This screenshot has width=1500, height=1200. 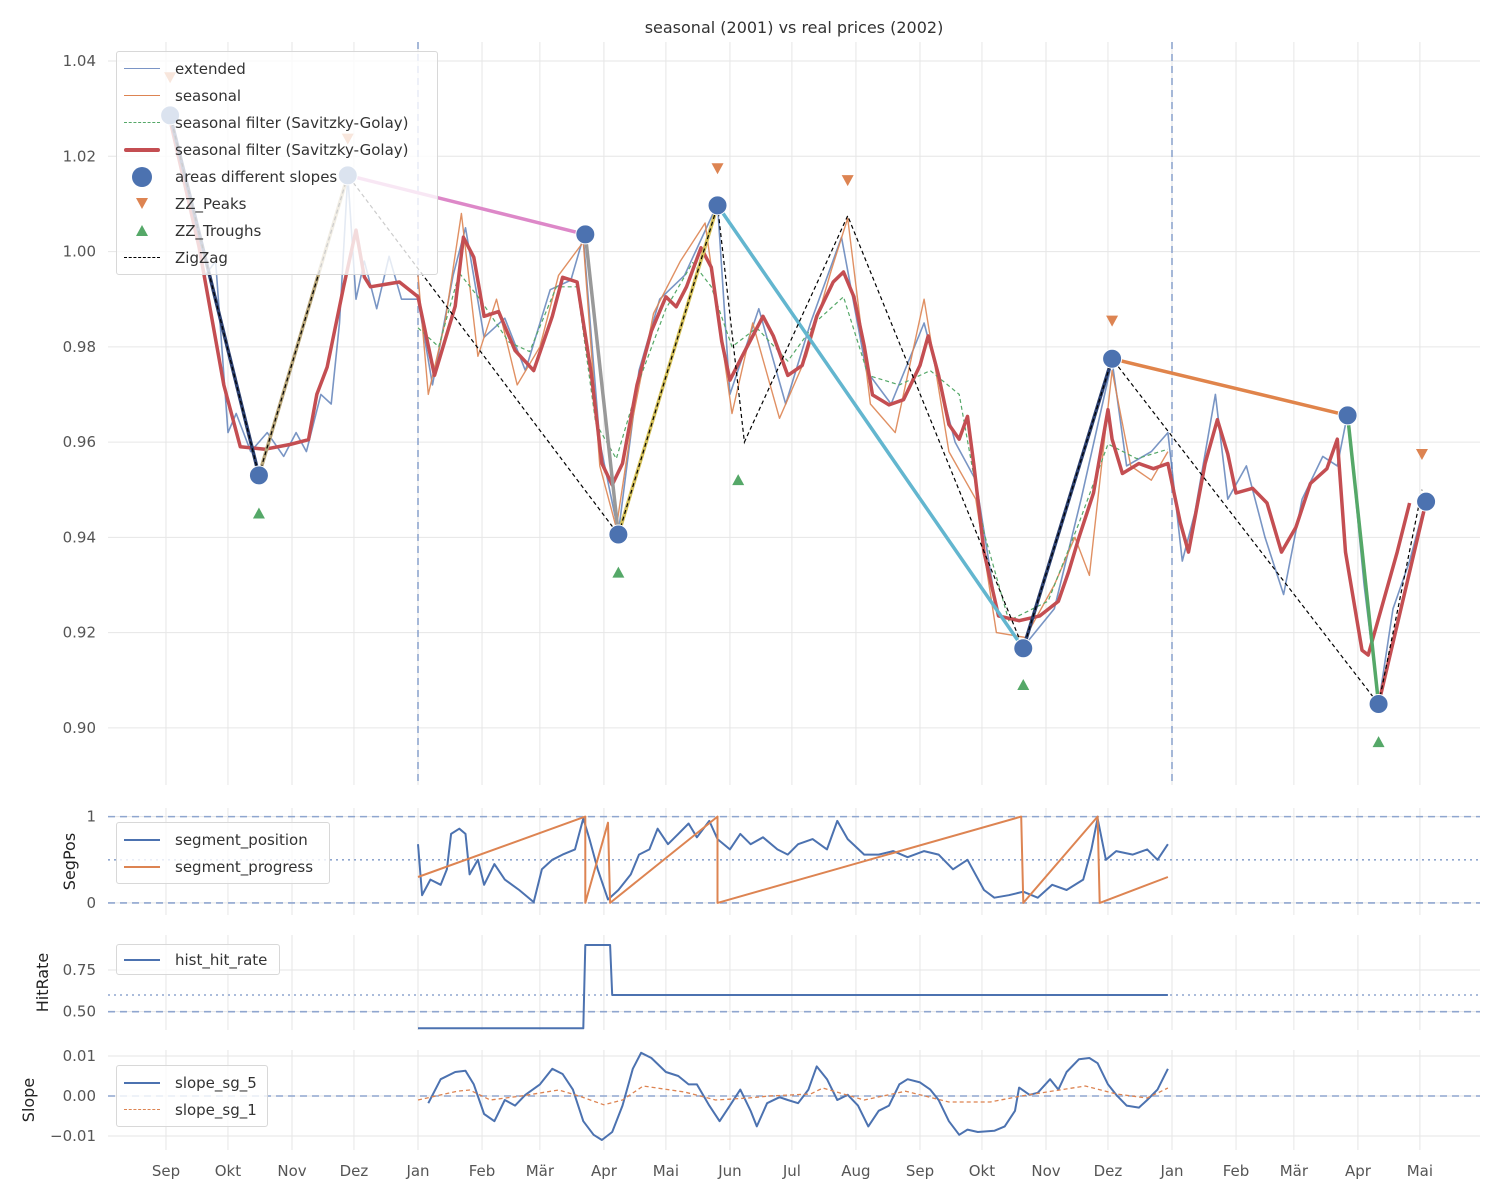 I want to click on y-tick-label: 0, so click(x=91, y=903).